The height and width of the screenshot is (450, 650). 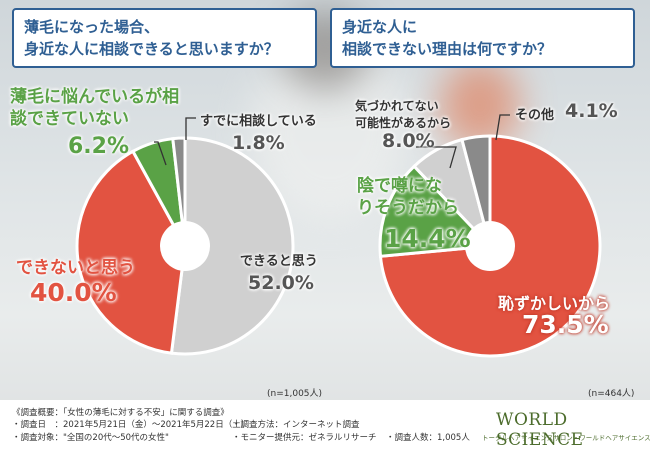 I want to click on right-sample-size: (n=464人), so click(x=611, y=394).